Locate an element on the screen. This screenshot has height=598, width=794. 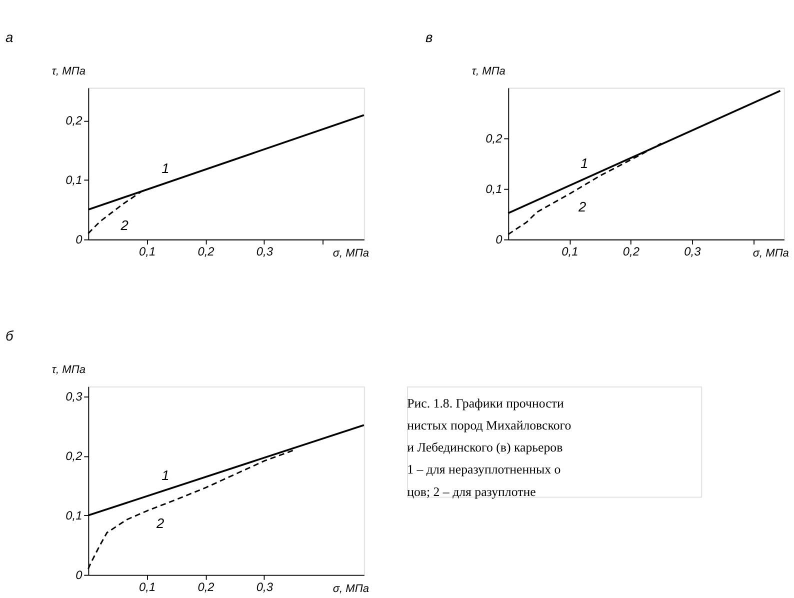
text: Рис. 1.8. Графики прочности is located at coordinates (485, 403).